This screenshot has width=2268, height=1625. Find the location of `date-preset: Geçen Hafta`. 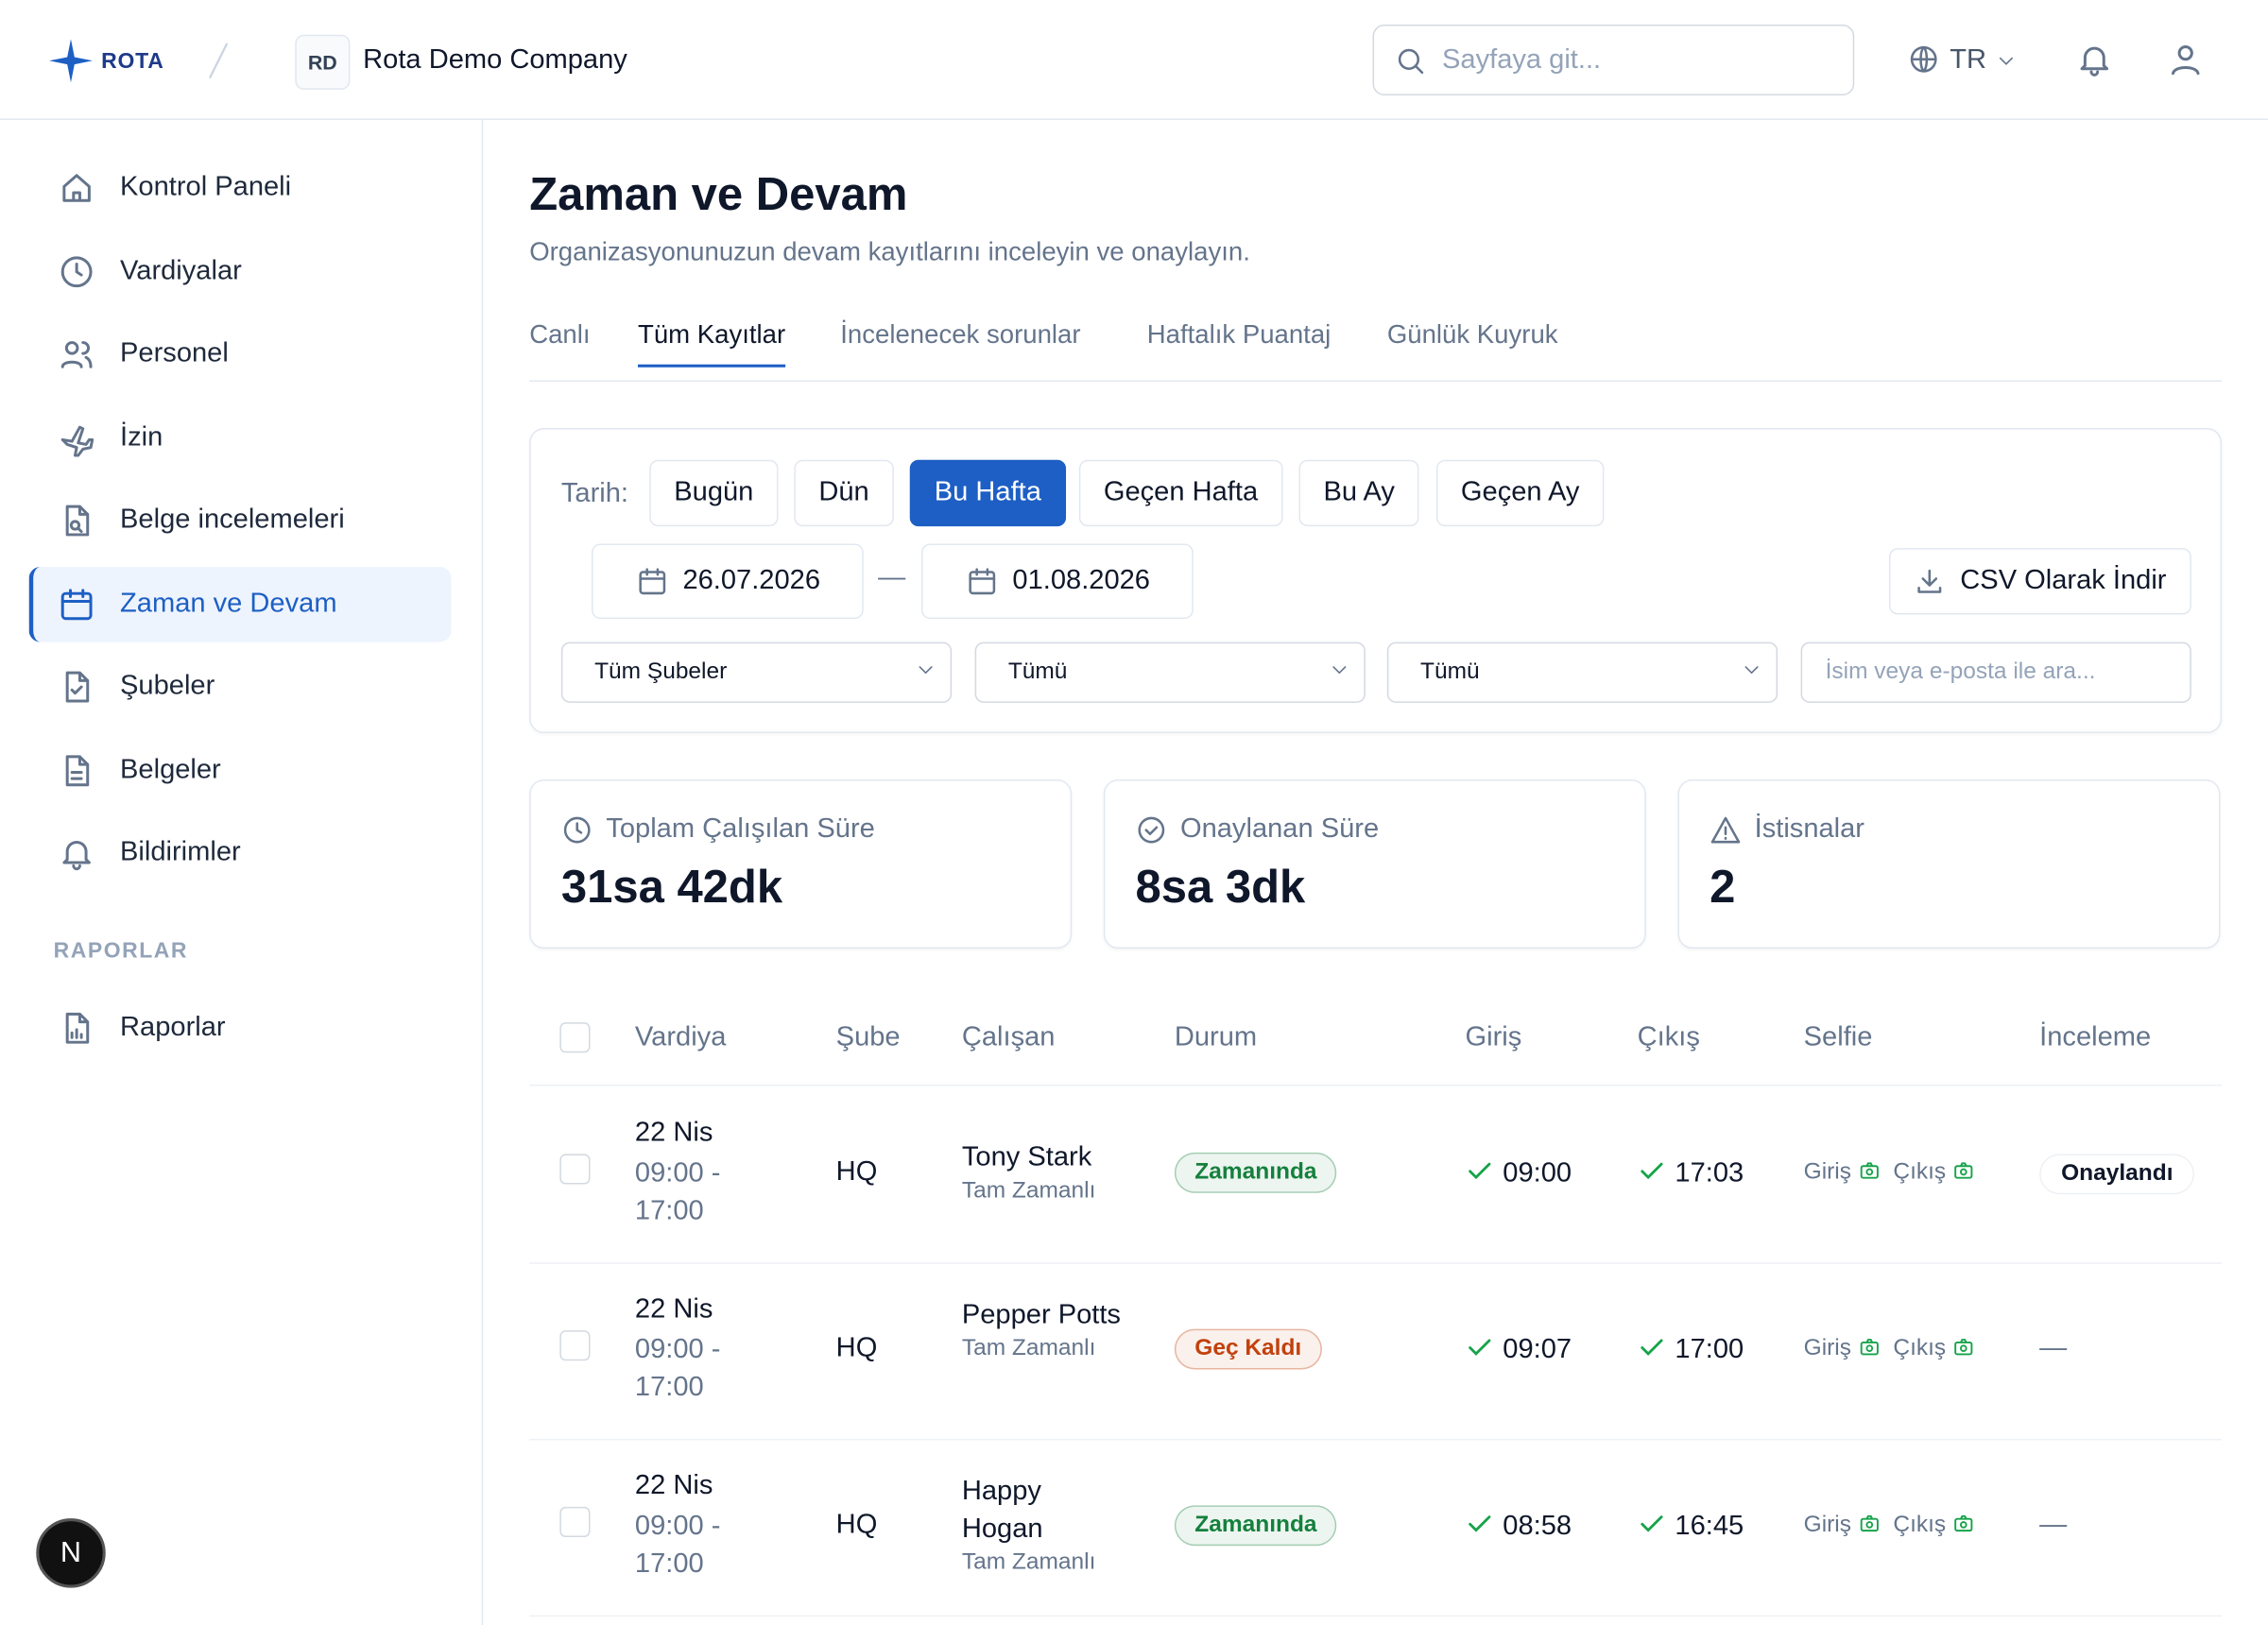

date-preset: Geçen Hafta is located at coordinates (1180, 493).